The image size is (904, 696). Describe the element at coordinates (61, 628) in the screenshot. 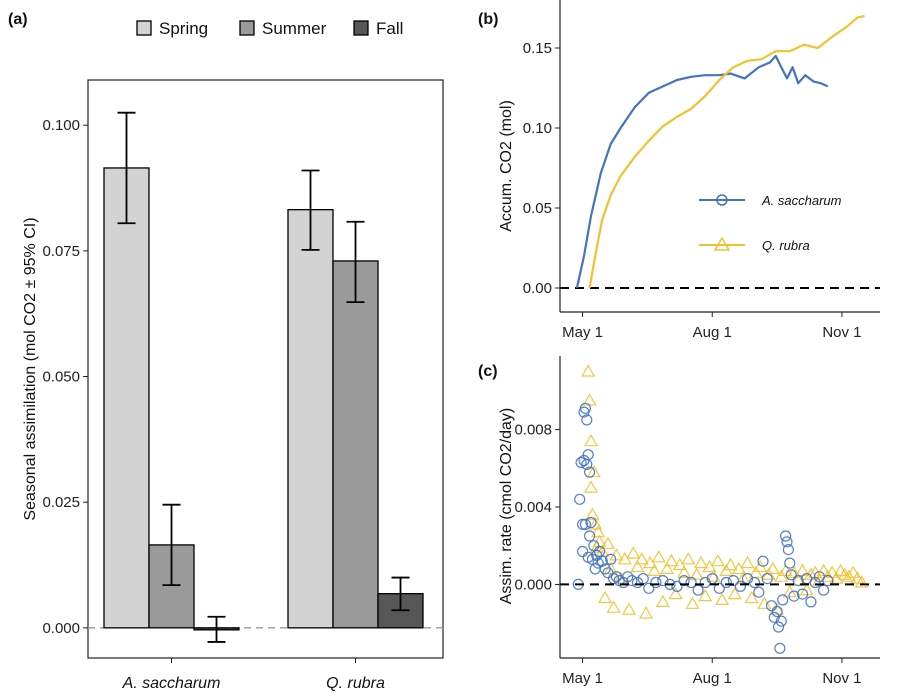

I see `panel-a-y-tick-label: 0.000` at that location.